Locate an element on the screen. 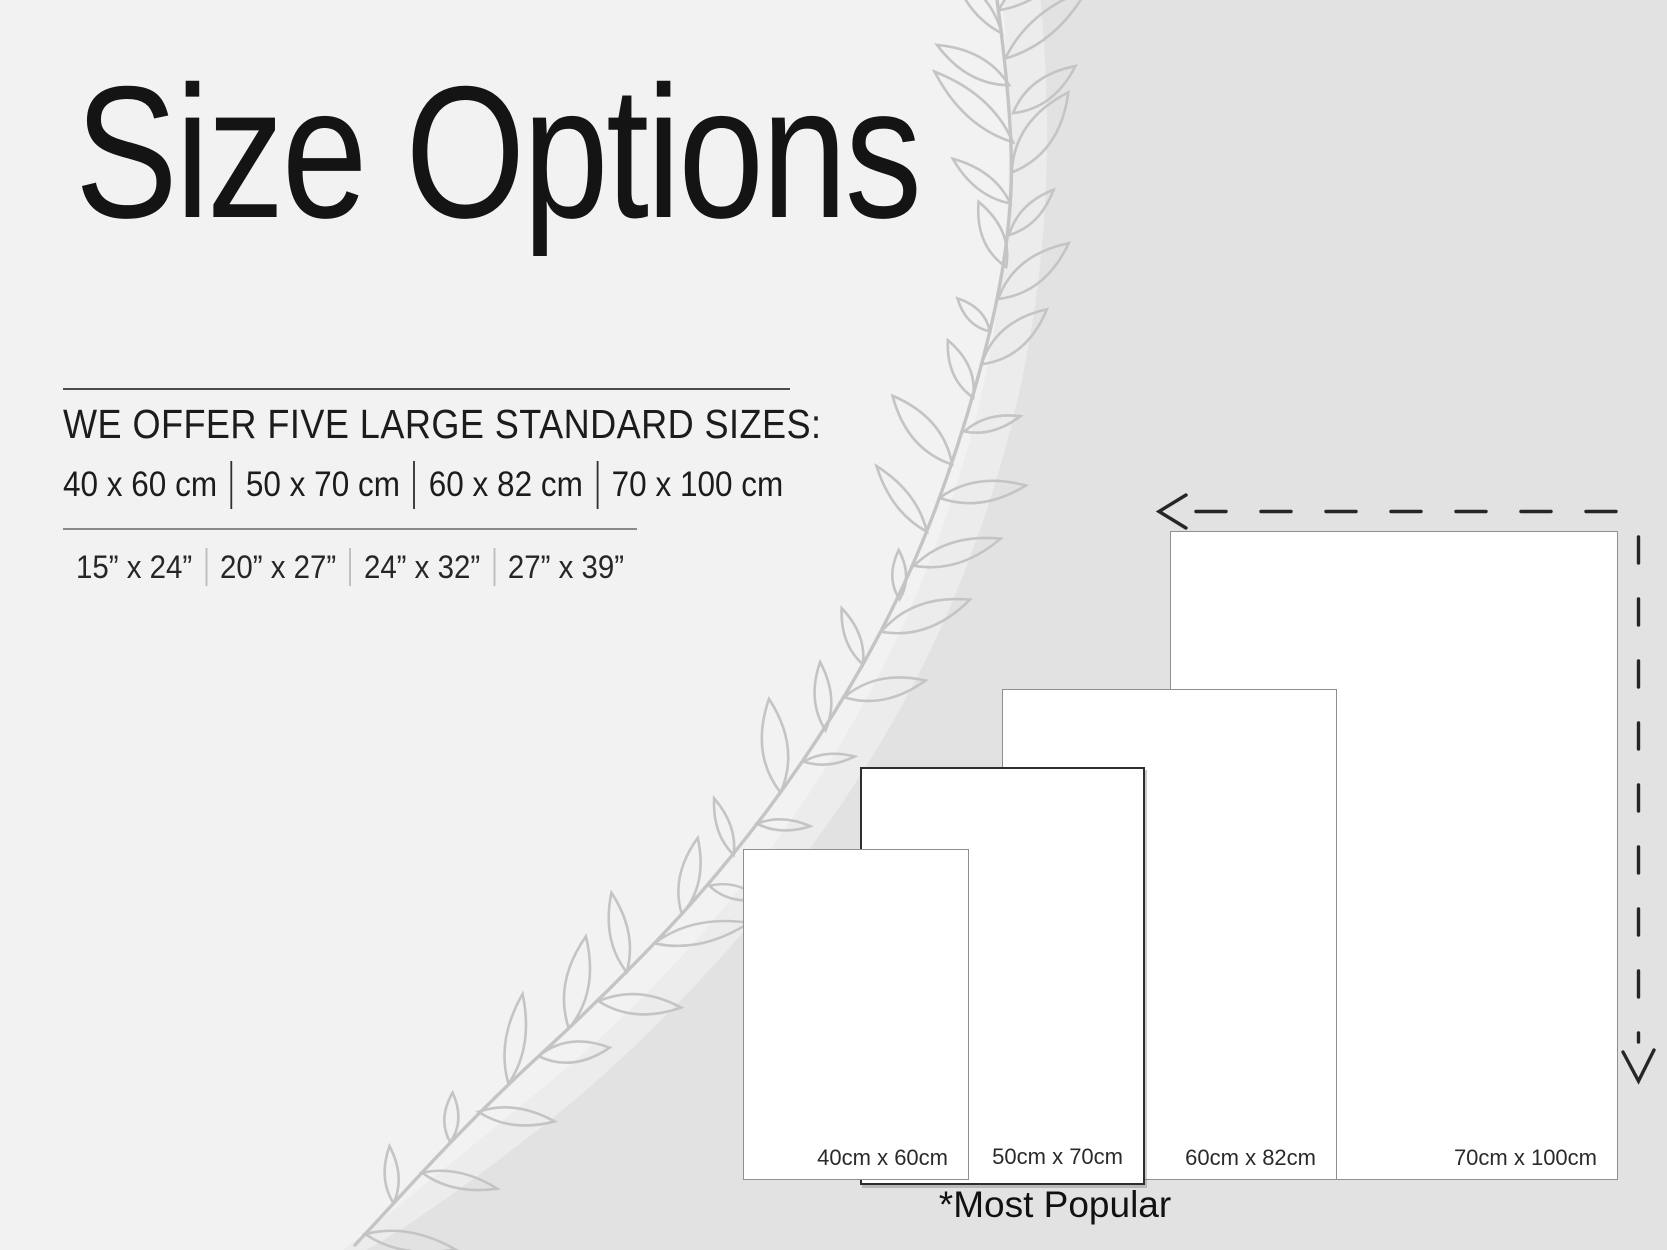  size-box-label: 40cm x 60cm is located at coordinates (882, 1157).